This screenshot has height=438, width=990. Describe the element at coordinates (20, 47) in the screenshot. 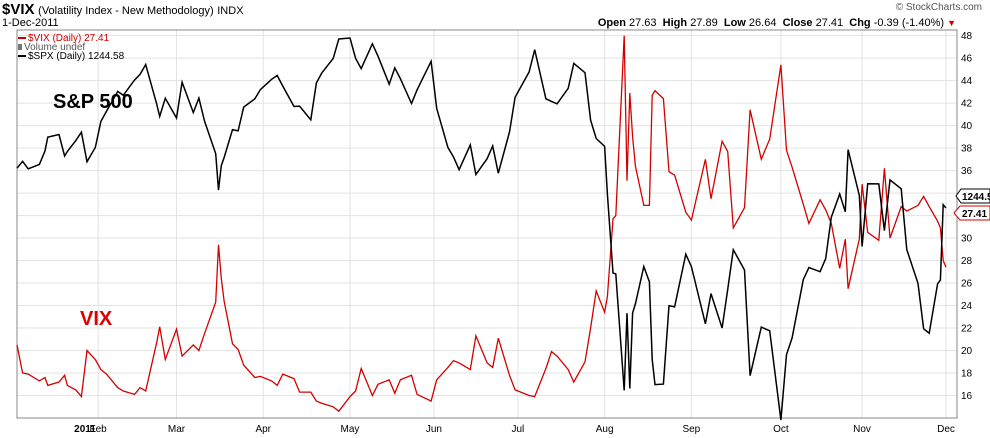

I see `legend-volume-swatch` at that location.